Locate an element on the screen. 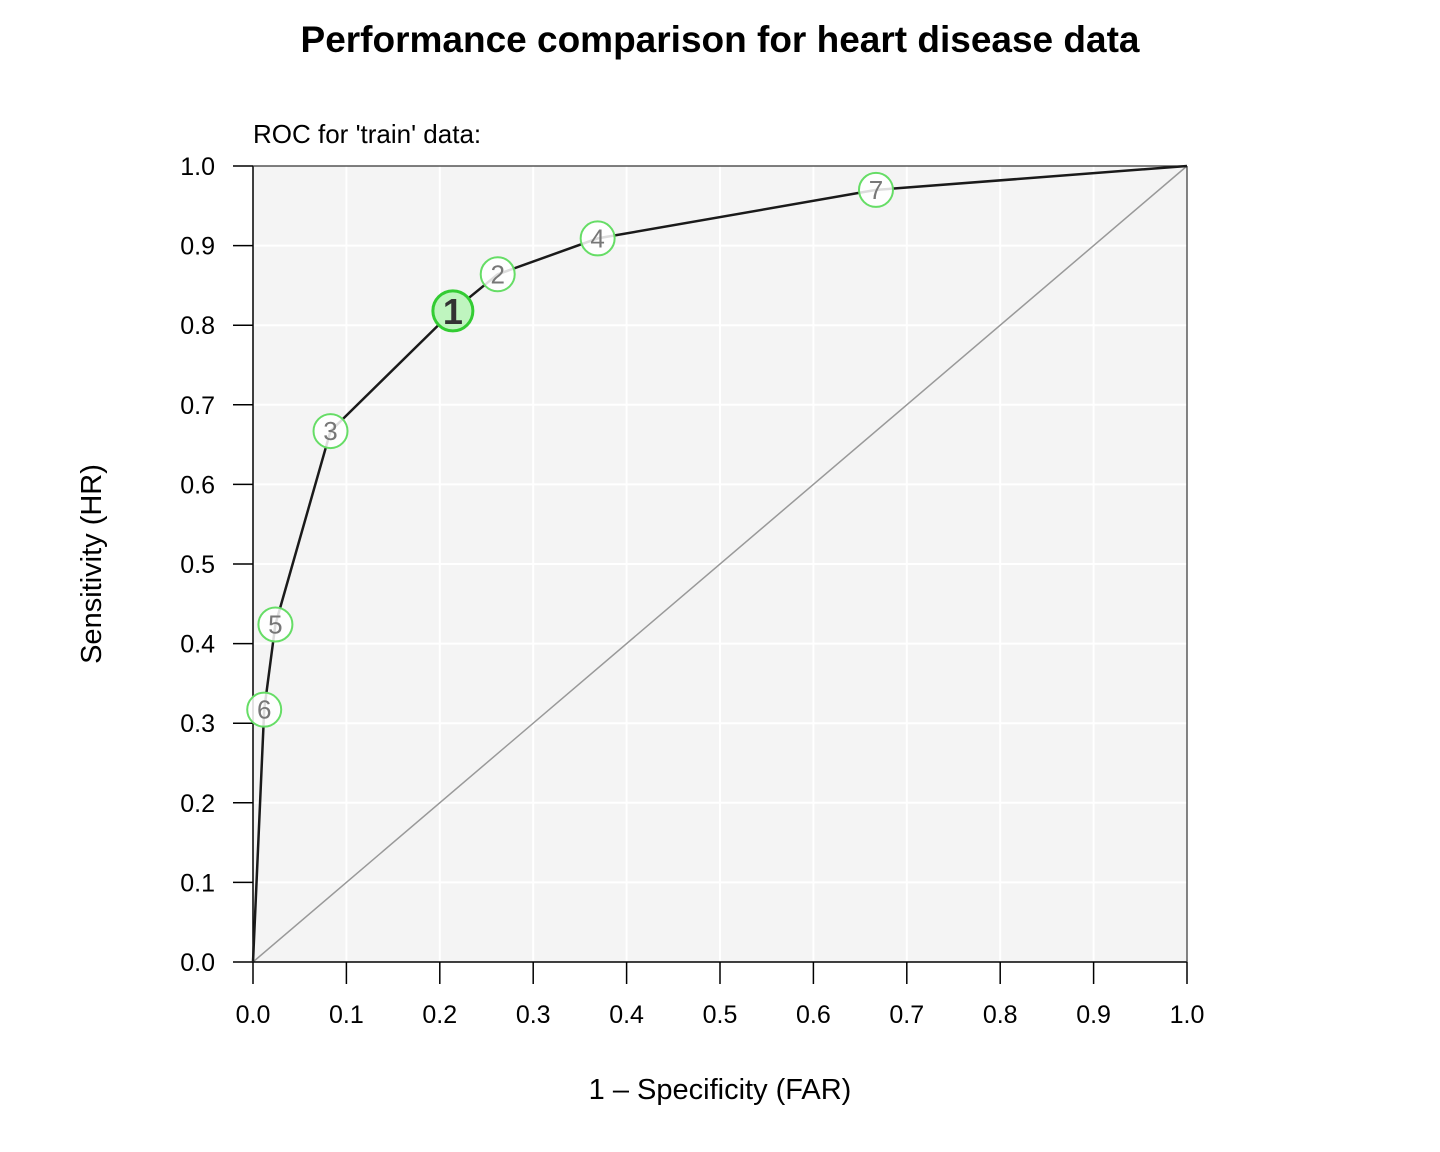 The height and width of the screenshot is (1152, 1440). roc-point-6: 6 is located at coordinates (264, 709).